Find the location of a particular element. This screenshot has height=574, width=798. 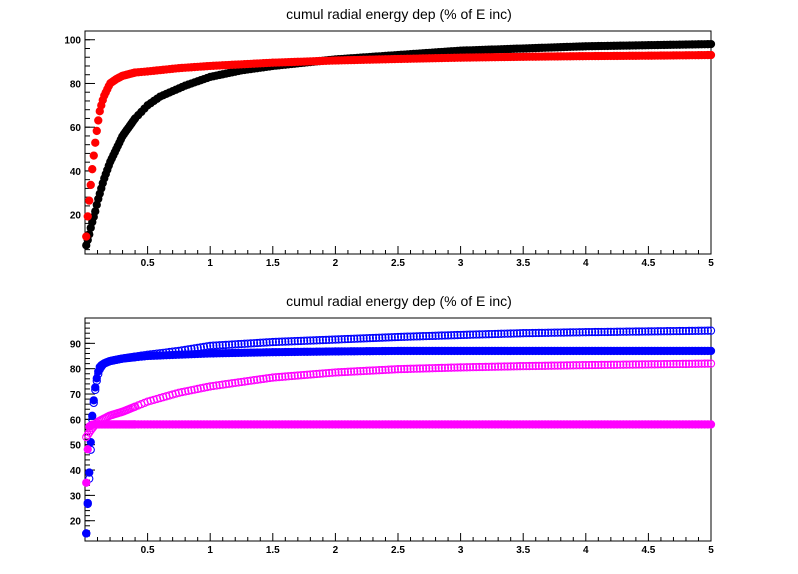

x-tick-label: 0.5 is located at coordinates (148, 263).